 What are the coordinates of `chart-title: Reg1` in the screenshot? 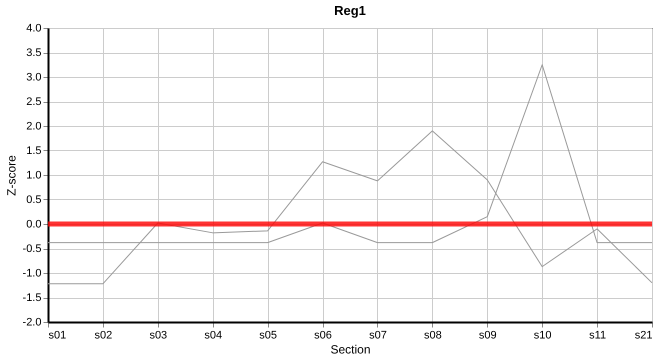 It's located at (350, 10).